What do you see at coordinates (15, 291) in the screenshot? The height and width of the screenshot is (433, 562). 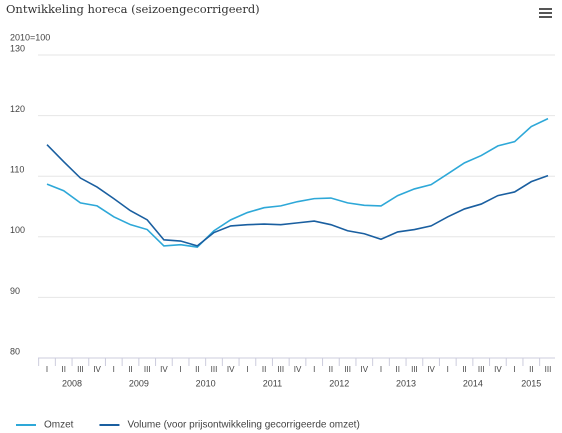 I see `y-tick-label: 90` at bounding box center [15, 291].